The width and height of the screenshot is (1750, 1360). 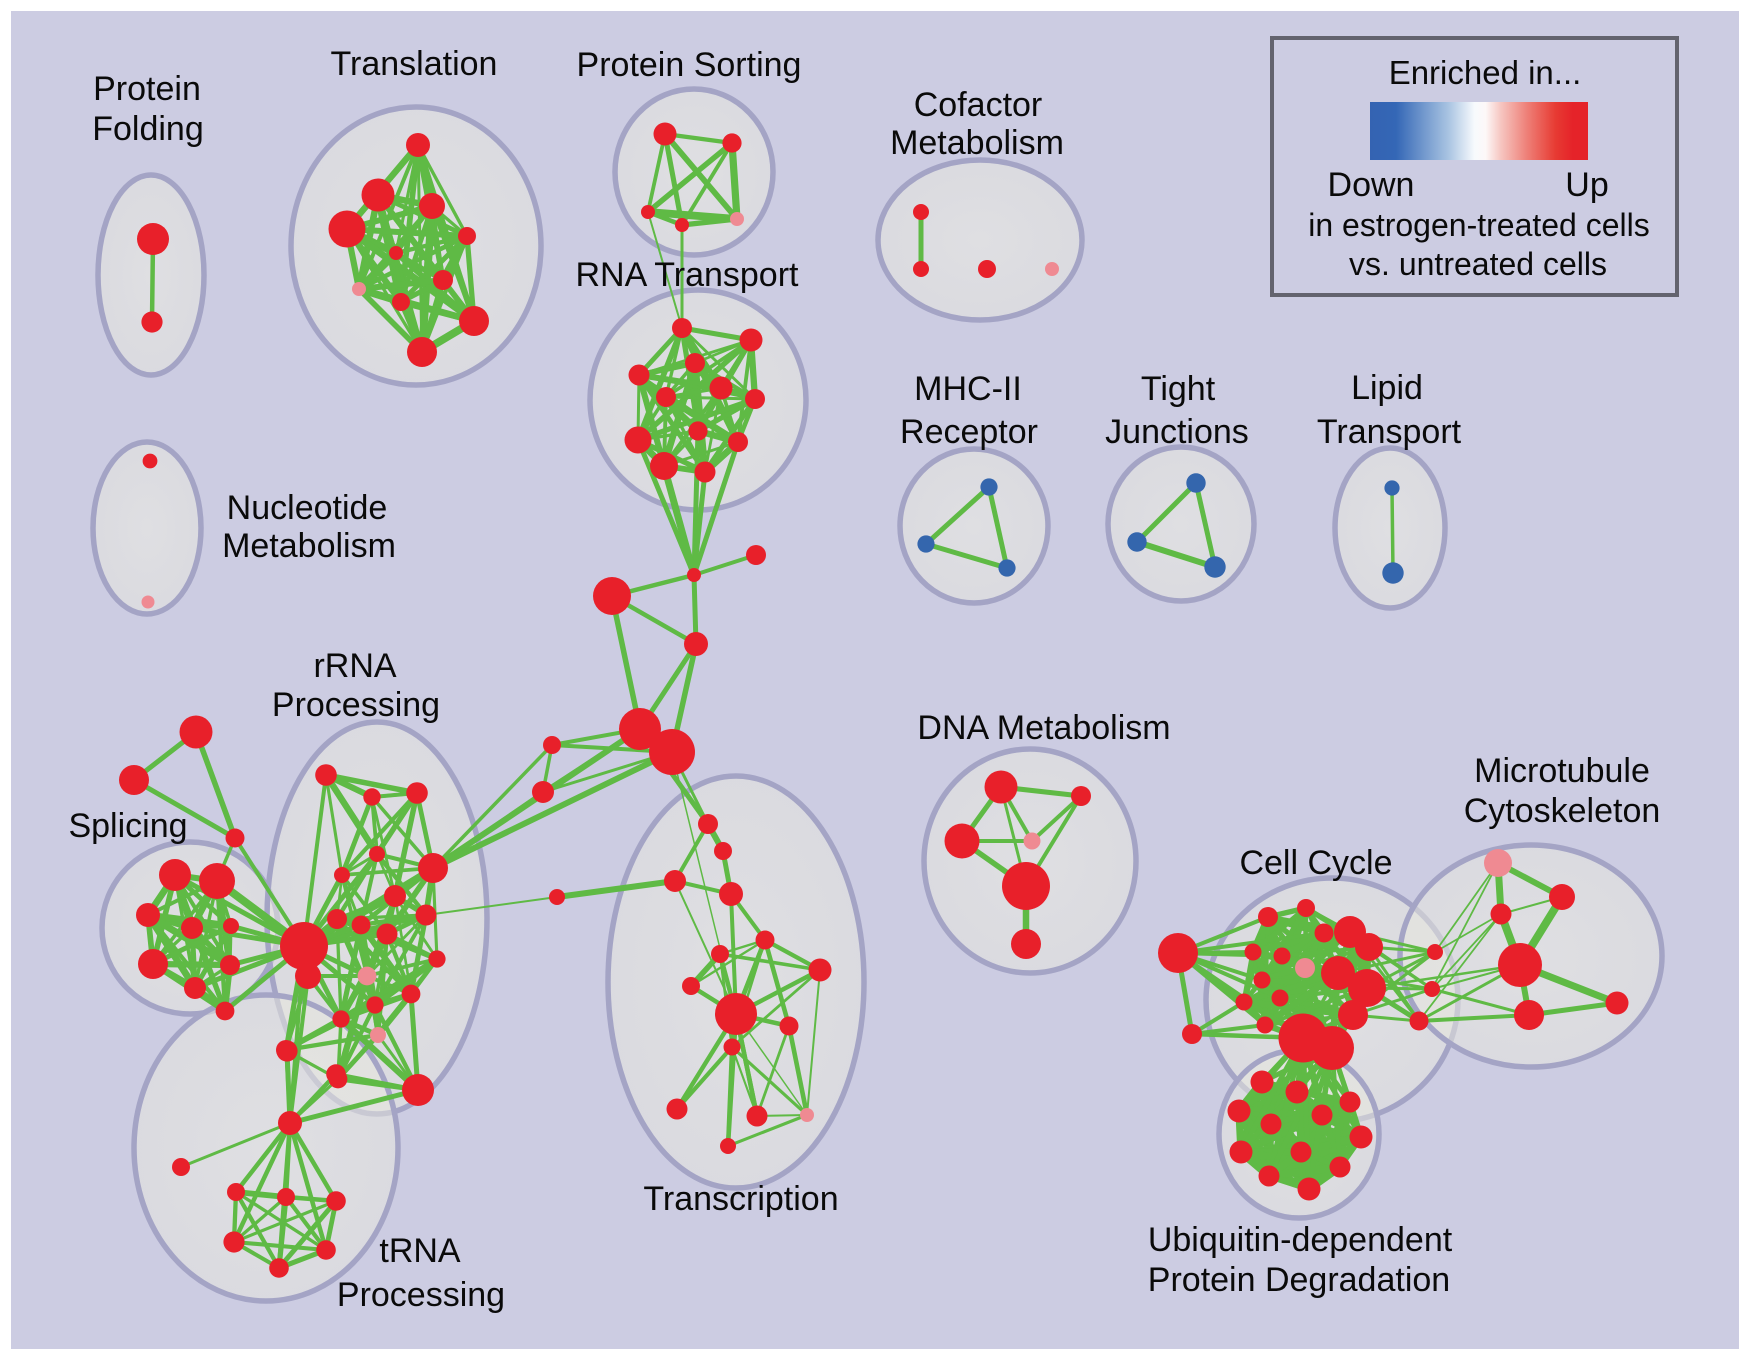 What do you see at coordinates (148, 129) in the screenshot?
I see `svg-text: Folding` at bounding box center [148, 129].